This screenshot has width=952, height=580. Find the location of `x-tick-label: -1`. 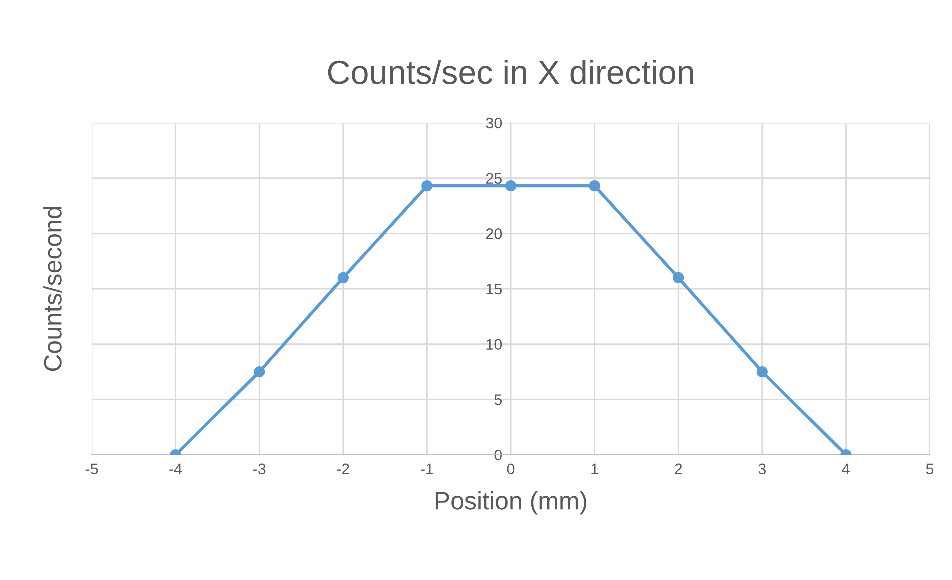

x-tick-label: -1 is located at coordinates (427, 469).